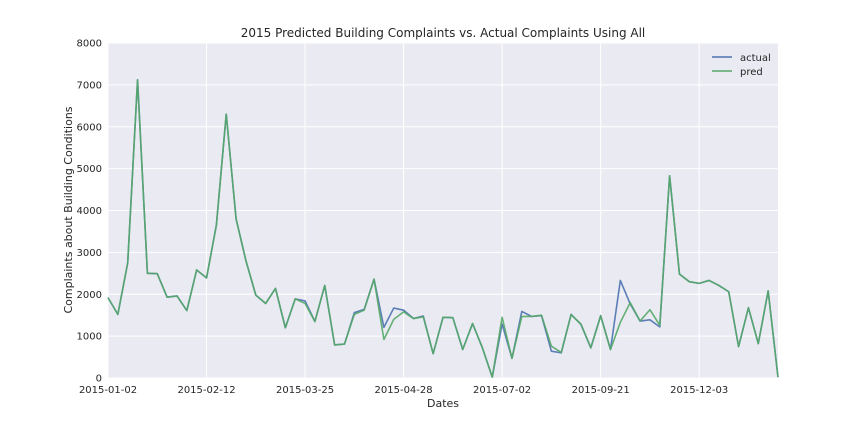 The image size is (864, 432). What do you see at coordinates (741, 65) in the screenshot?
I see `legend: actual pred` at bounding box center [741, 65].